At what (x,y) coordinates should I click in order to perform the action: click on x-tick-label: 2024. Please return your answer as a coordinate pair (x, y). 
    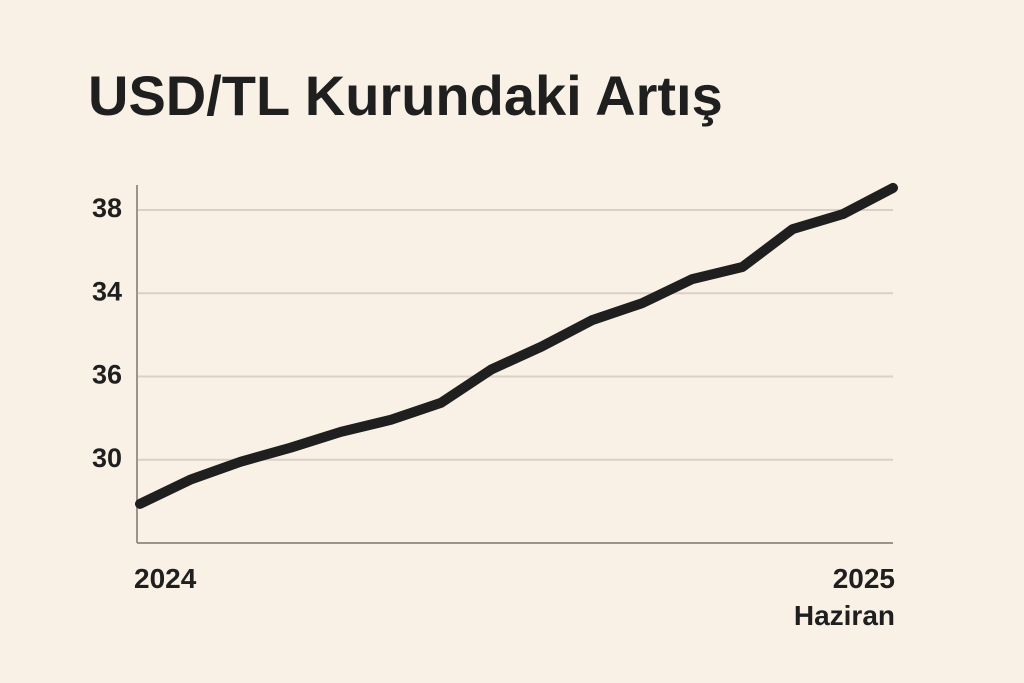
    Looking at the image, I should click on (165, 578).